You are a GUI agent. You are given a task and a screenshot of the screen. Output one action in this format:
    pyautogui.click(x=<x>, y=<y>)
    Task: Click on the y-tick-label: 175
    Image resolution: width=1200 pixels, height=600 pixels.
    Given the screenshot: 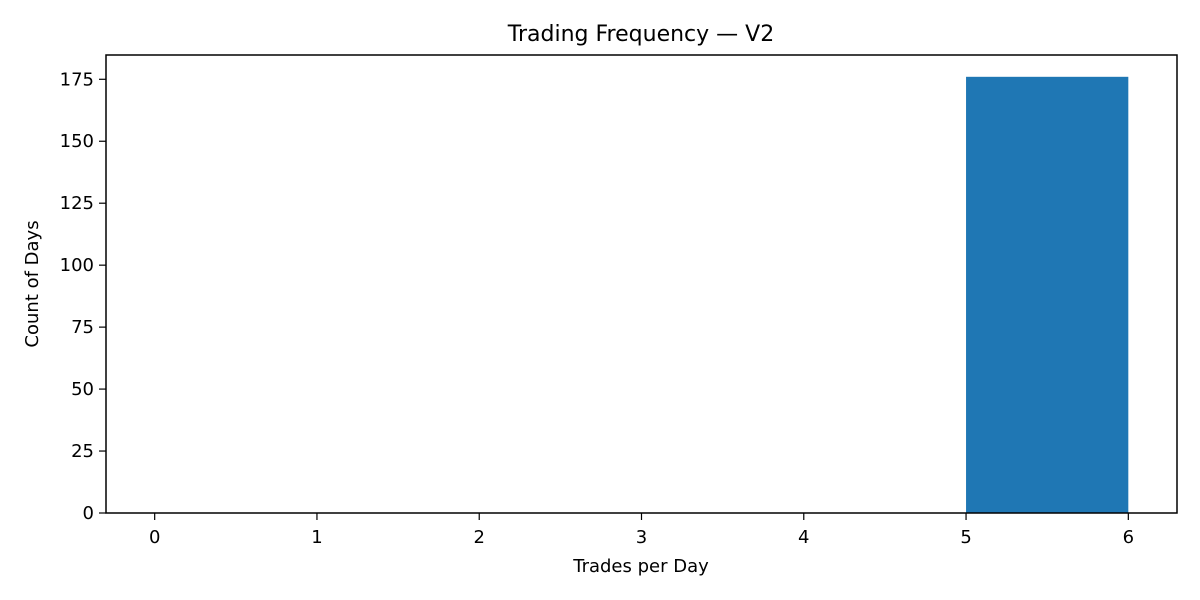 What is the action you would take?
    pyautogui.click(x=77, y=79)
    